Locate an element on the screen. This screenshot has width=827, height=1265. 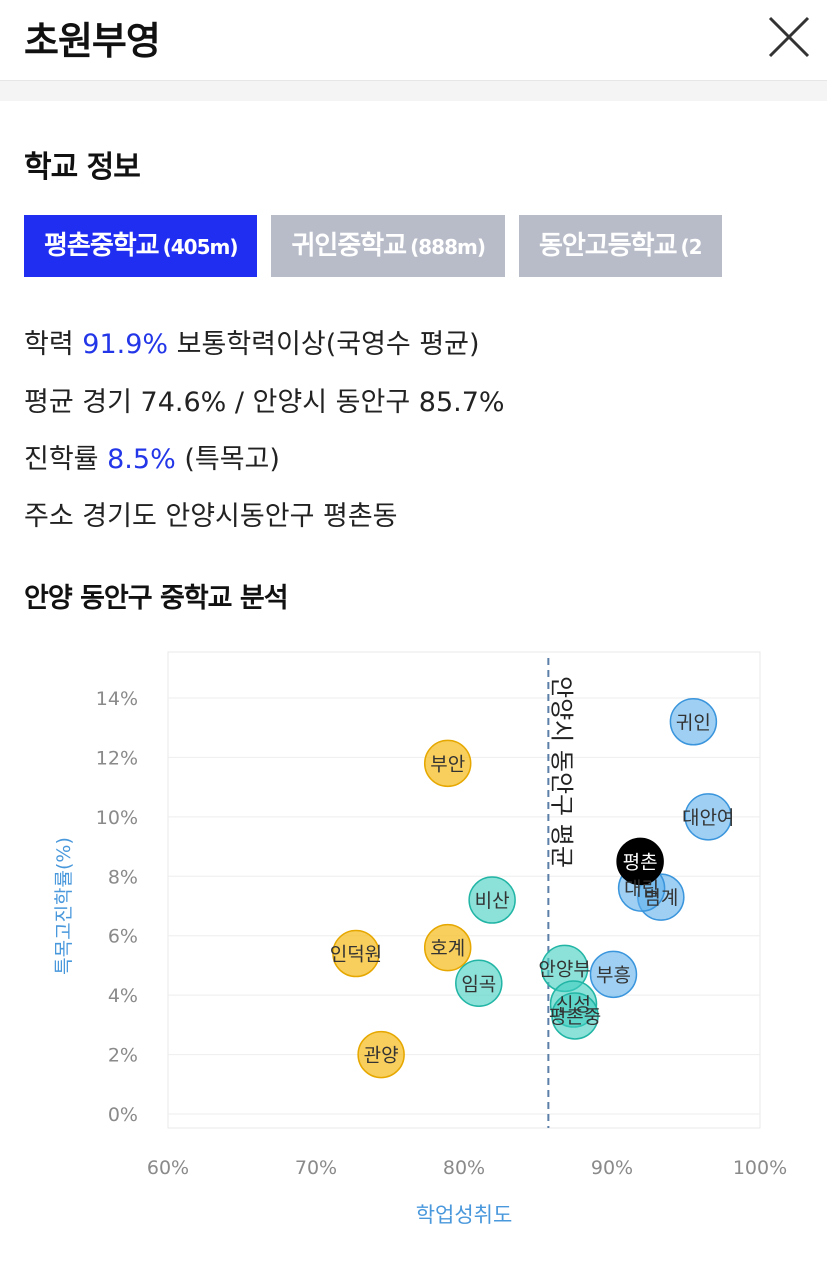
point-임곡 is located at coordinates (479, 983).